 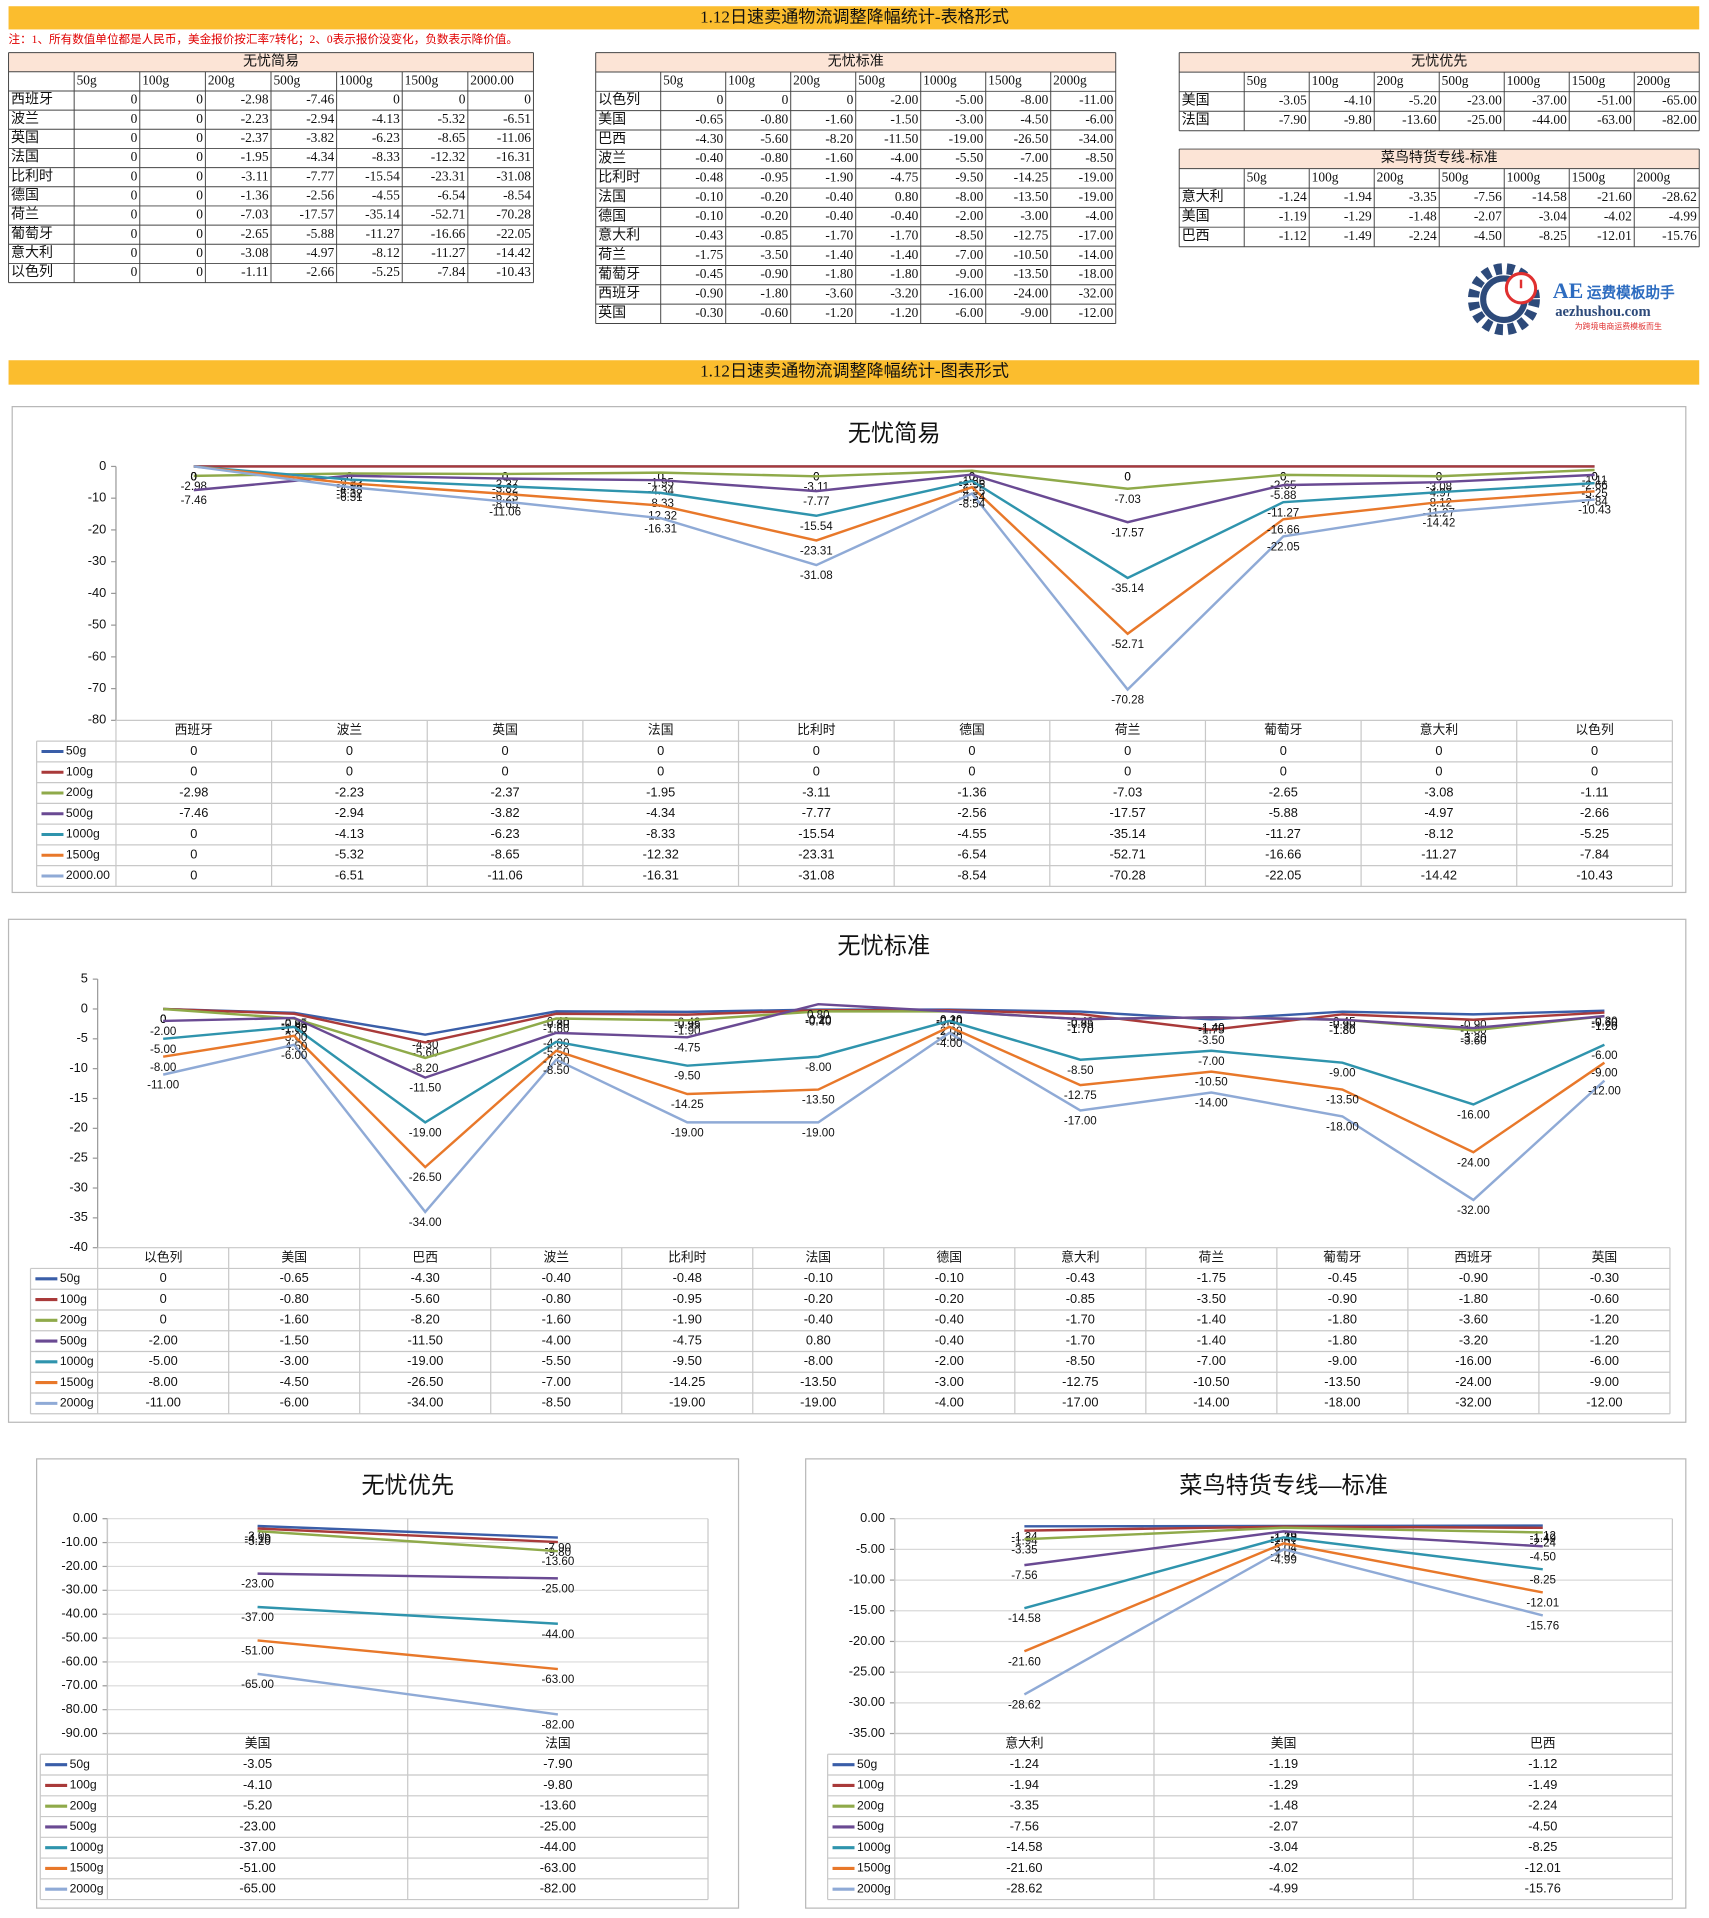 What do you see at coordinates (660, 833) in the screenshot?
I see `data-table-cell: -8.33` at bounding box center [660, 833].